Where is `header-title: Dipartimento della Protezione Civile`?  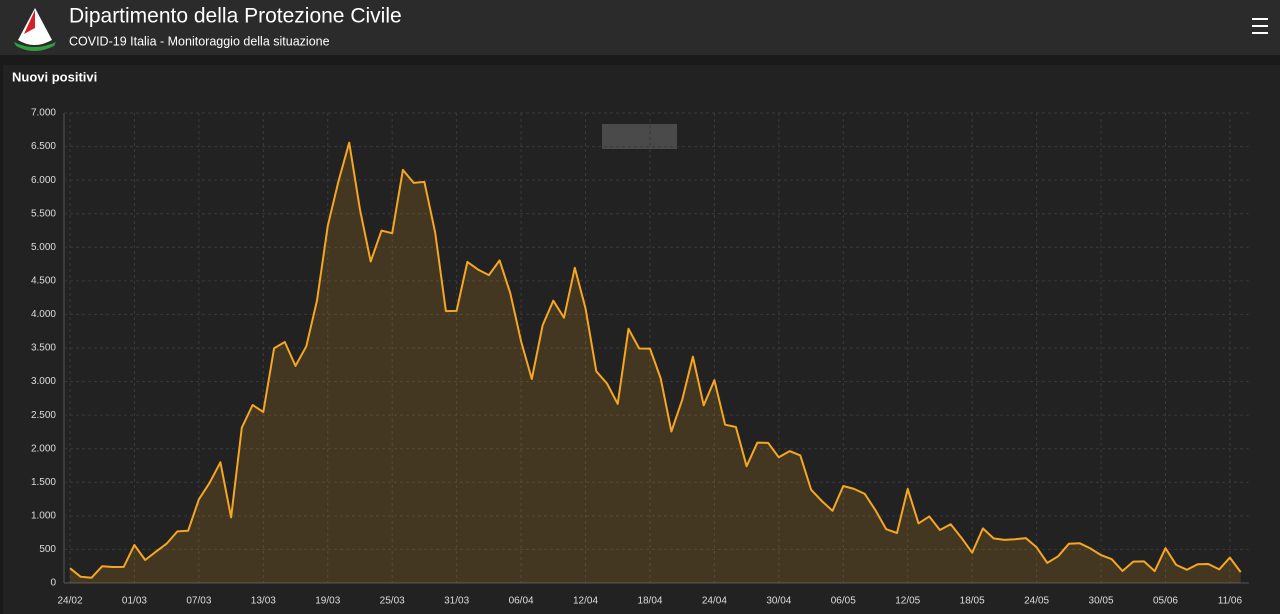
header-title: Dipartimento della Protezione Civile is located at coordinates (235, 16).